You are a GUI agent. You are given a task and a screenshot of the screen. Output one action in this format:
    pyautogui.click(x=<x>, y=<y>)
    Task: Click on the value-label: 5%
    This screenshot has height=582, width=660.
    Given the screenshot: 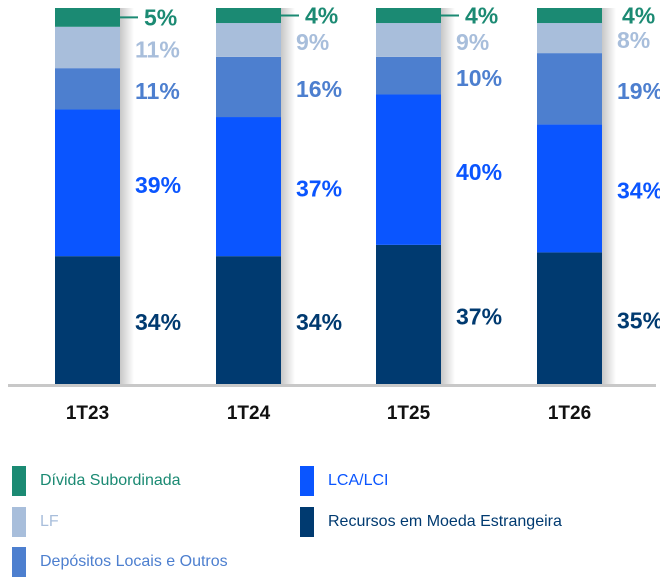 What is the action you would take?
    pyautogui.click(x=160, y=17)
    